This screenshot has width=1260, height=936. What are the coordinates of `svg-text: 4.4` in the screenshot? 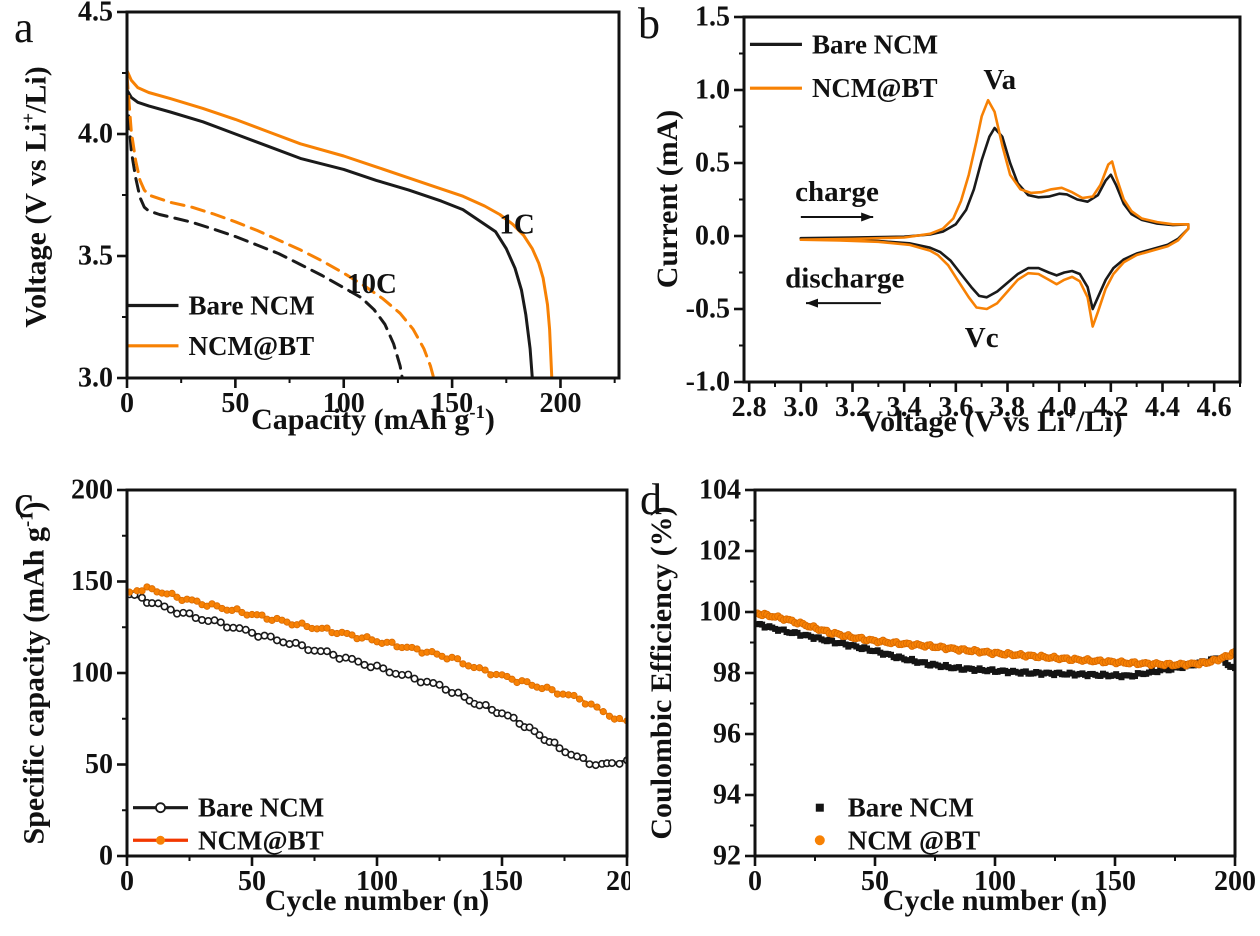 It's located at (1162, 407).